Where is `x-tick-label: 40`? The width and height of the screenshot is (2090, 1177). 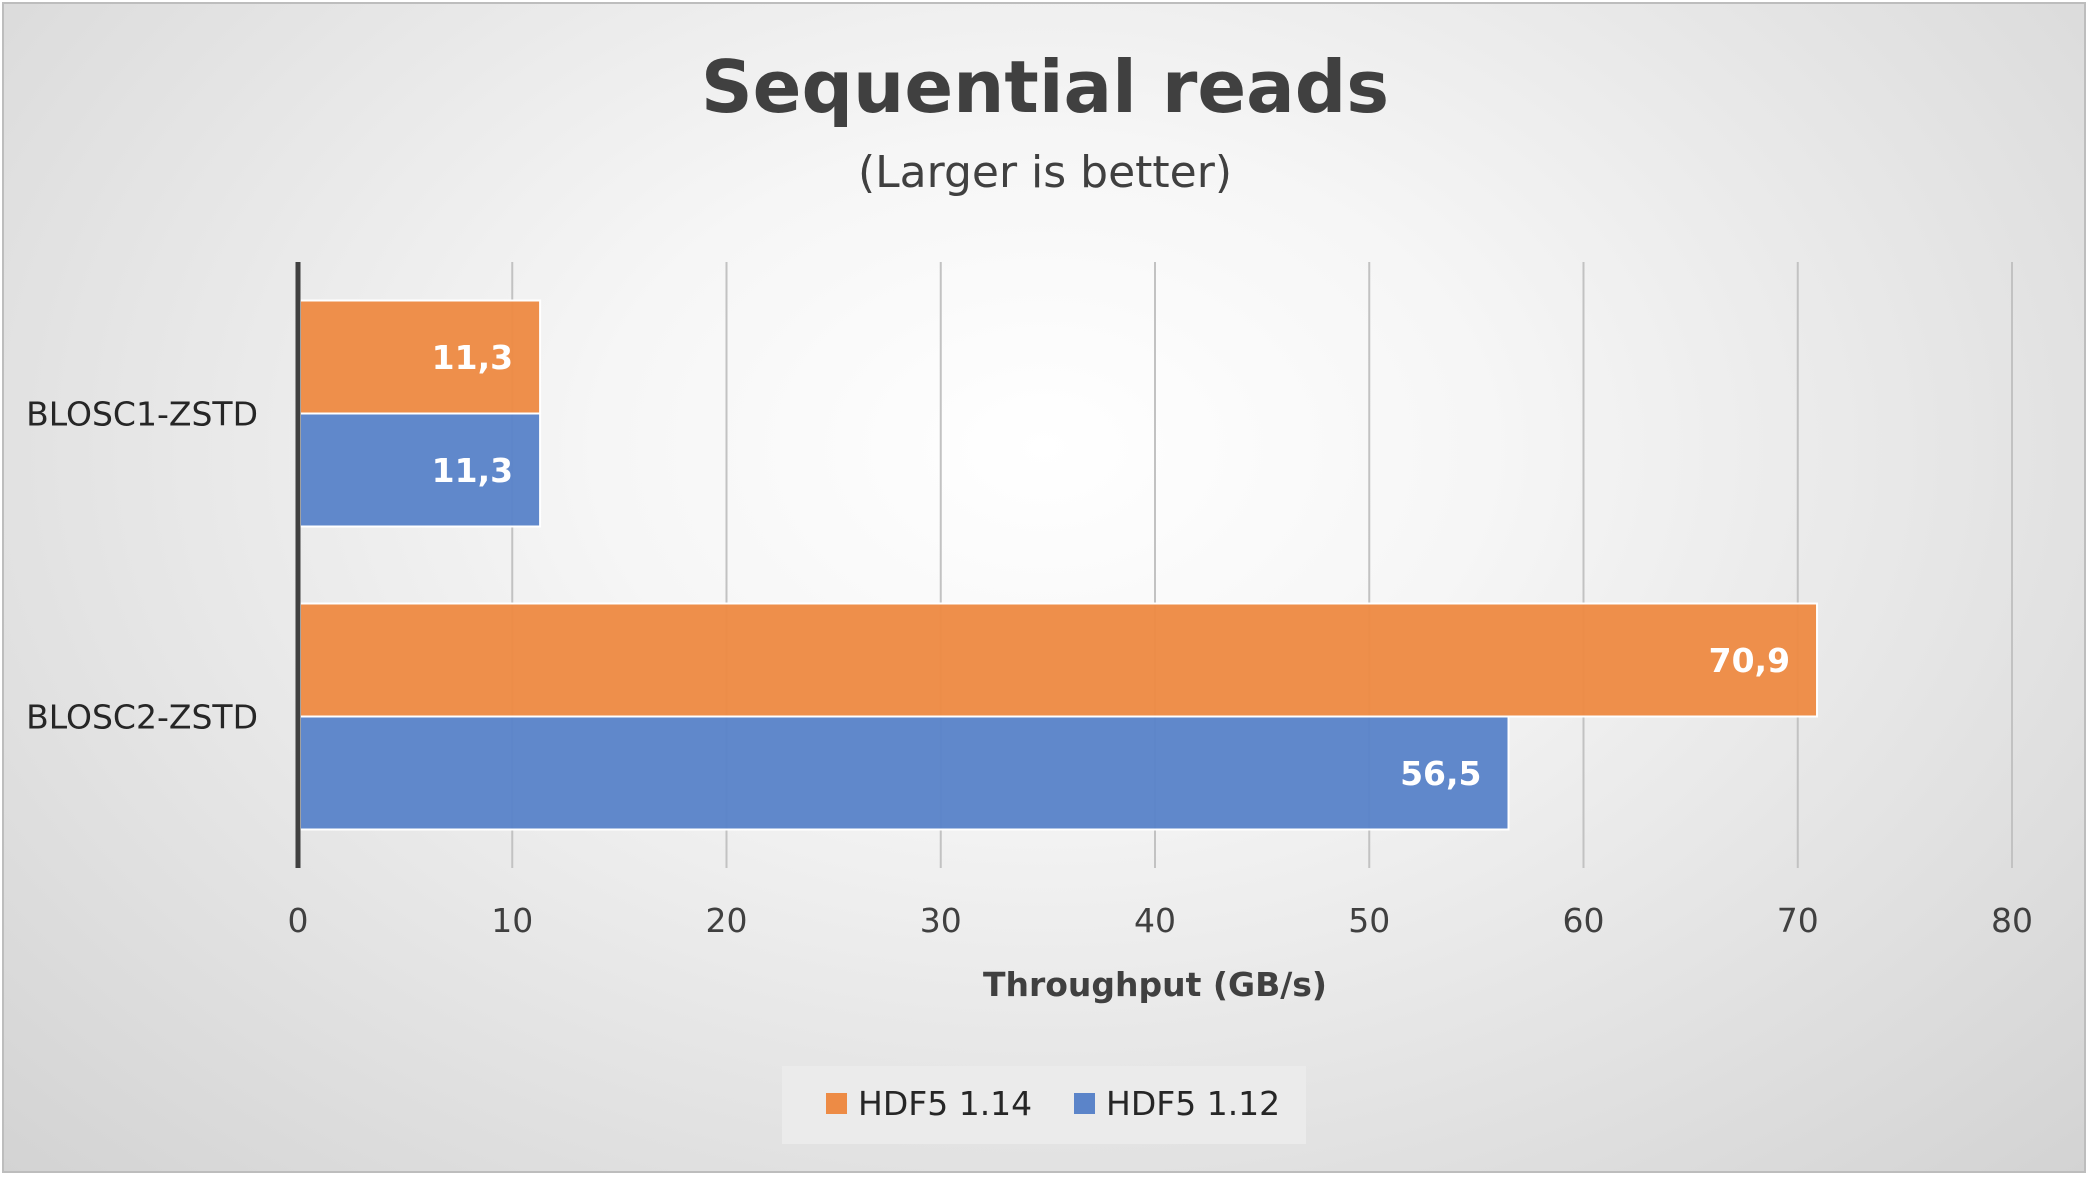 x-tick-label: 40 is located at coordinates (1155, 920).